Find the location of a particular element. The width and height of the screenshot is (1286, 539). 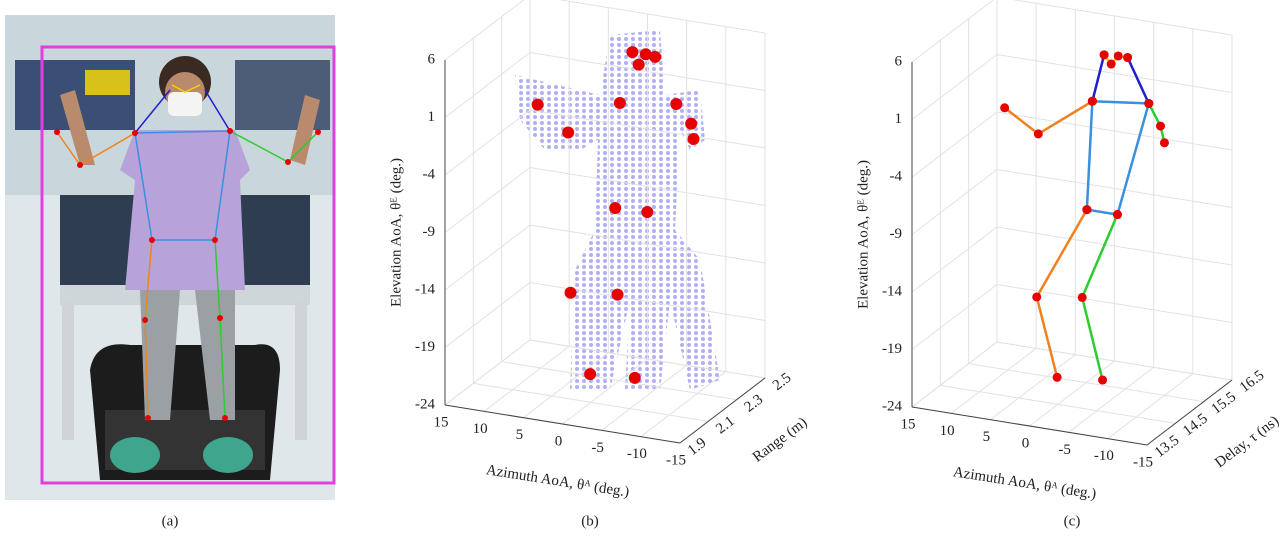

z-axis-label: Elevation AoA, θᴱ (deg.) is located at coordinates (396, 232).